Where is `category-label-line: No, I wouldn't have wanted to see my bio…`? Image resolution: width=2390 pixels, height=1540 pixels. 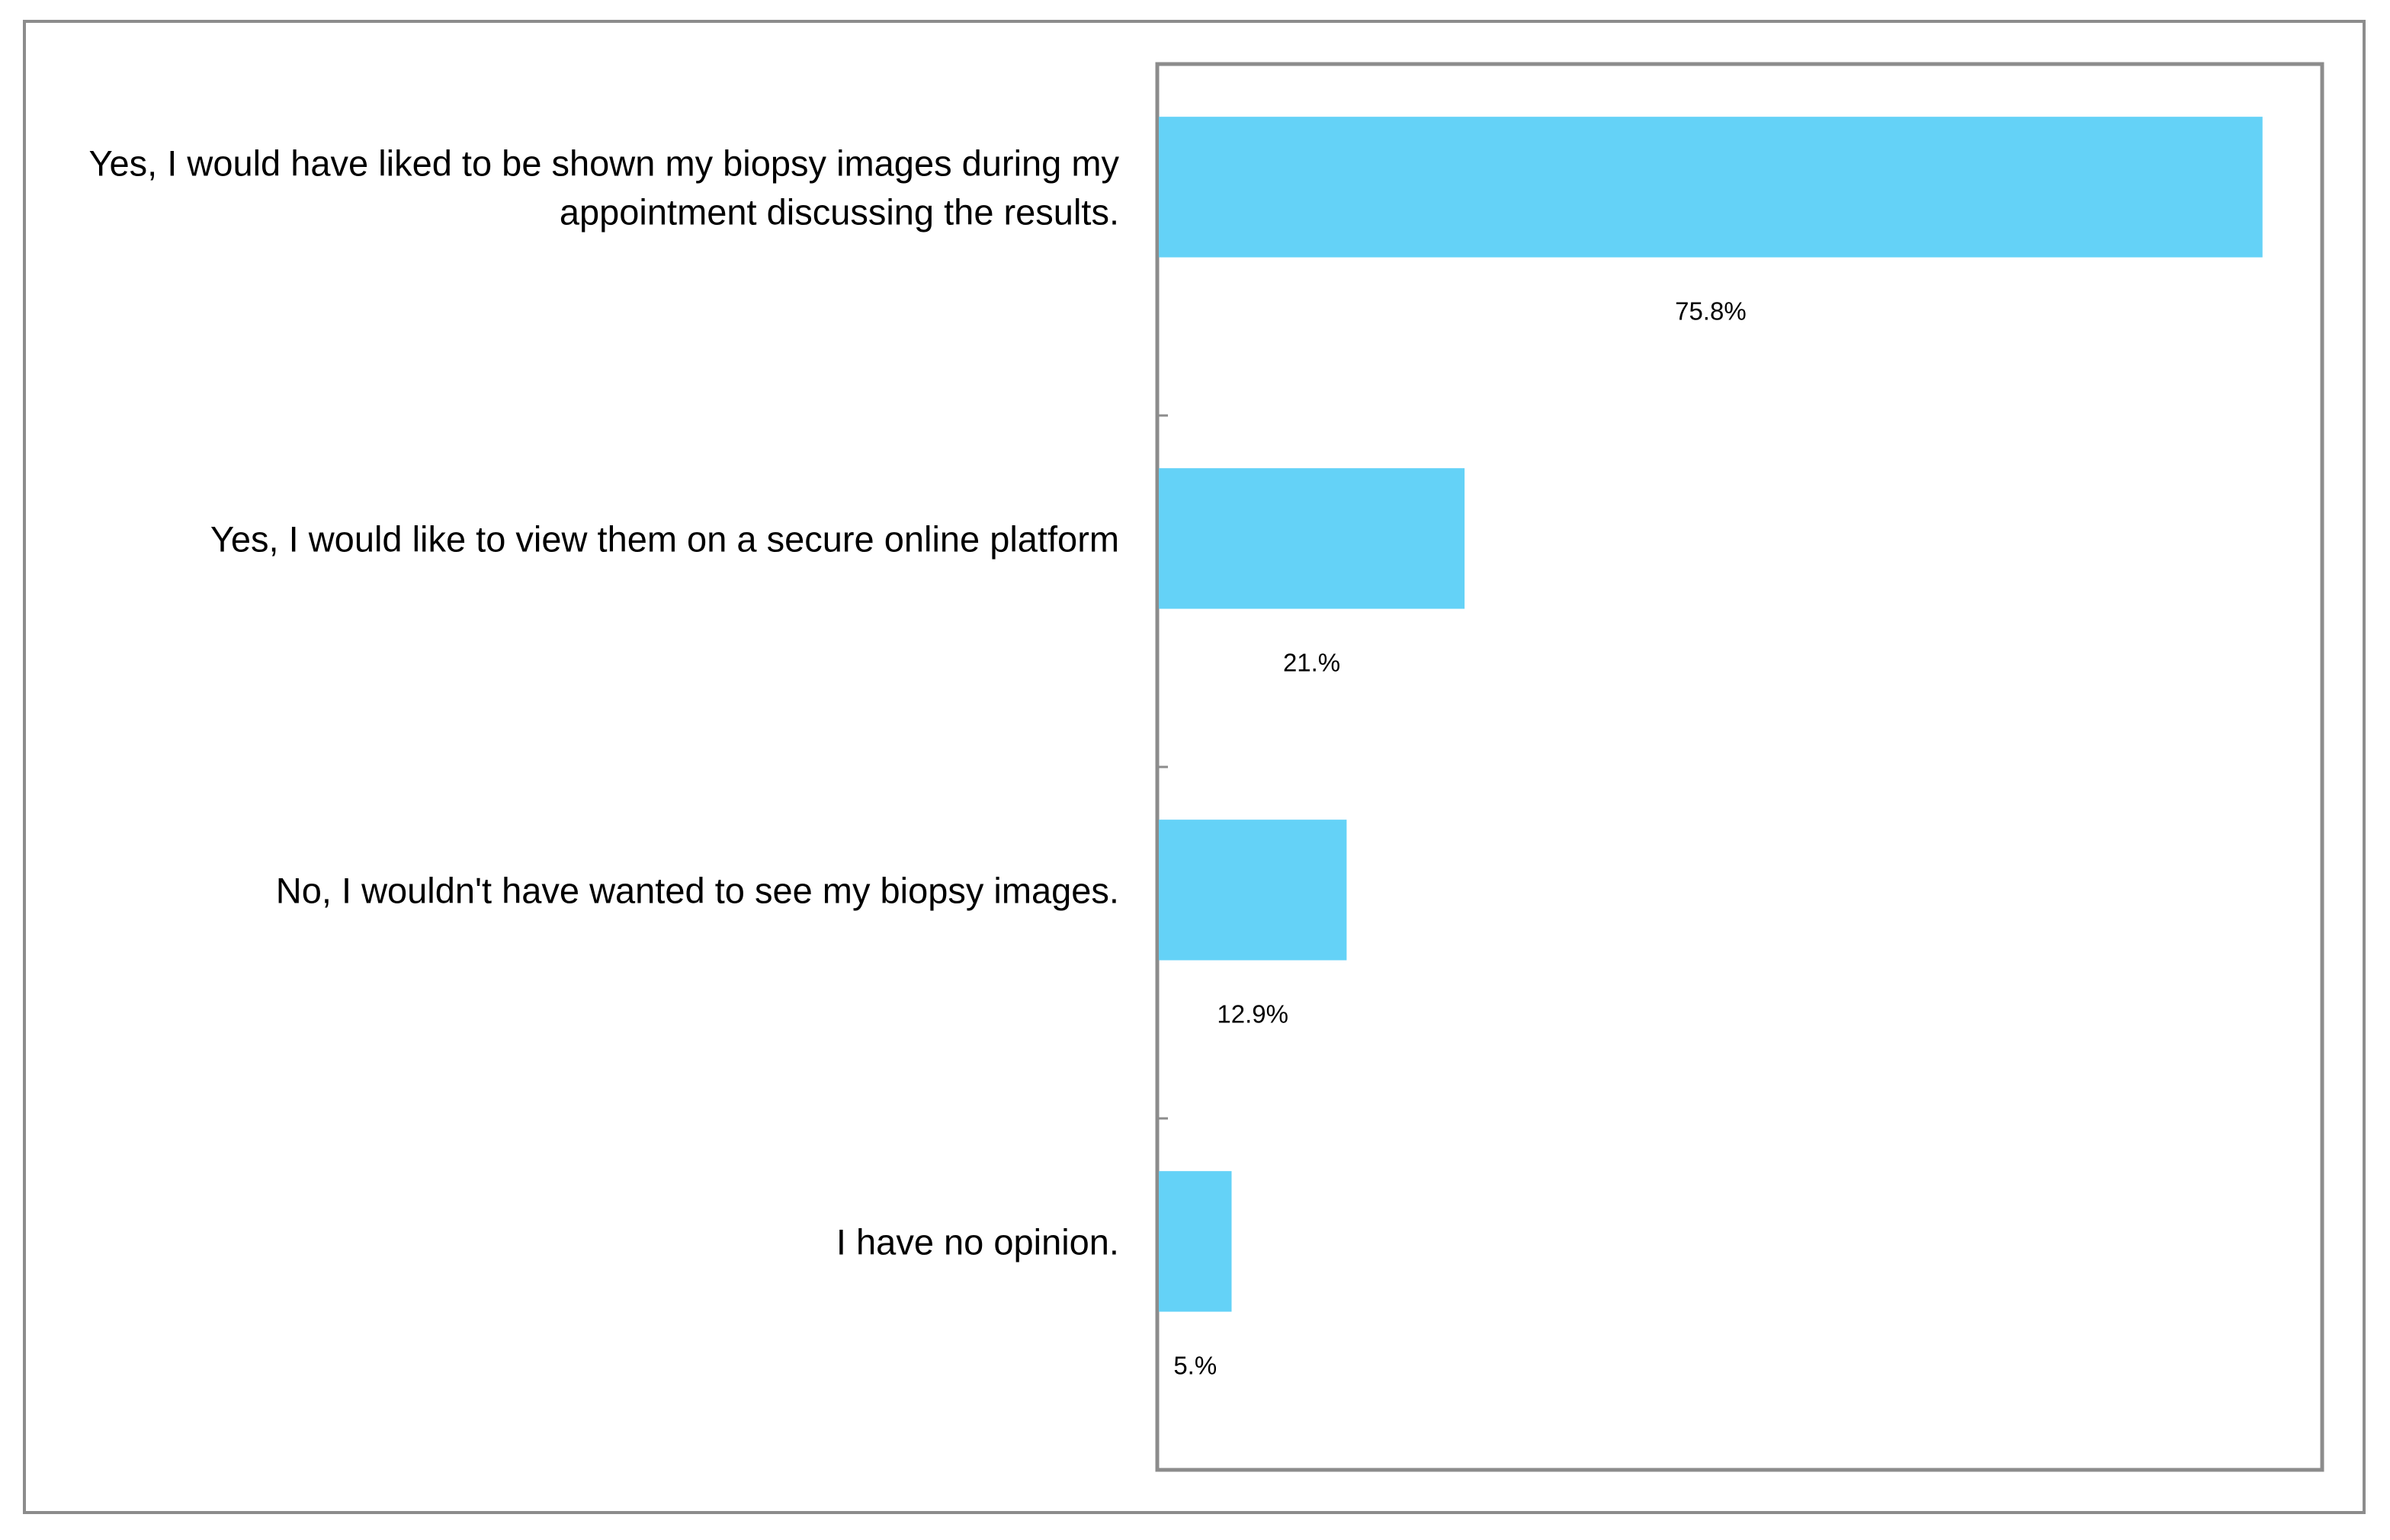
category-label-line: No, I wouldn't have wanted to see my bio… is located at coordinates (697, 890).